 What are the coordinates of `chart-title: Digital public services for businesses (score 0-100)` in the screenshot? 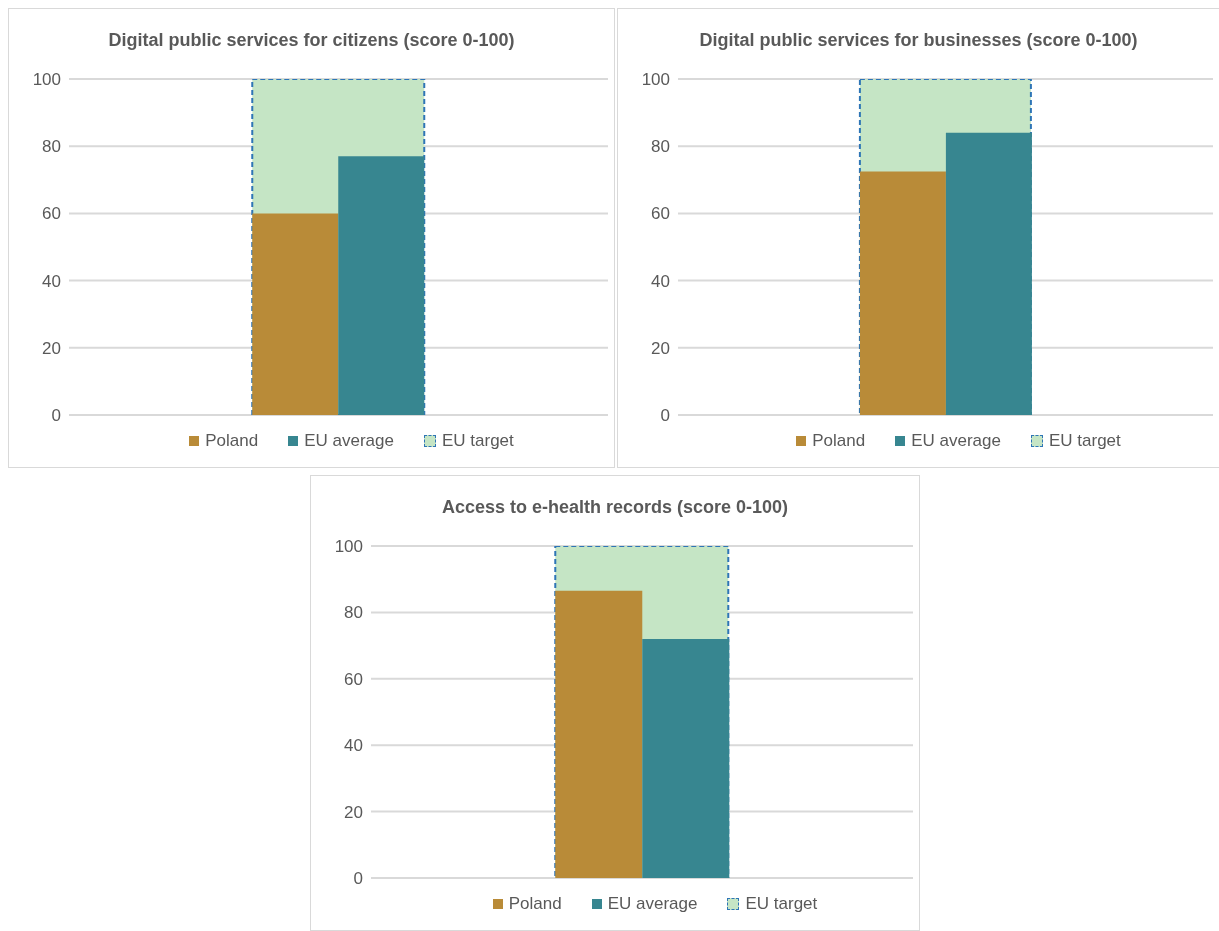 It's located at (918, 40).